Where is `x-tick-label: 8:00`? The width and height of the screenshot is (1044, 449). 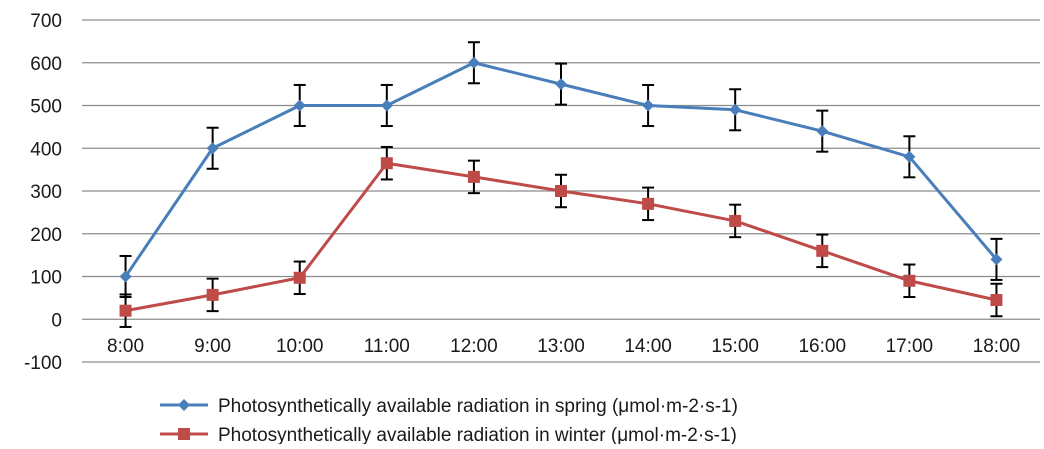
x-tick-label: 8:00 is located at coordinates (125, 346).